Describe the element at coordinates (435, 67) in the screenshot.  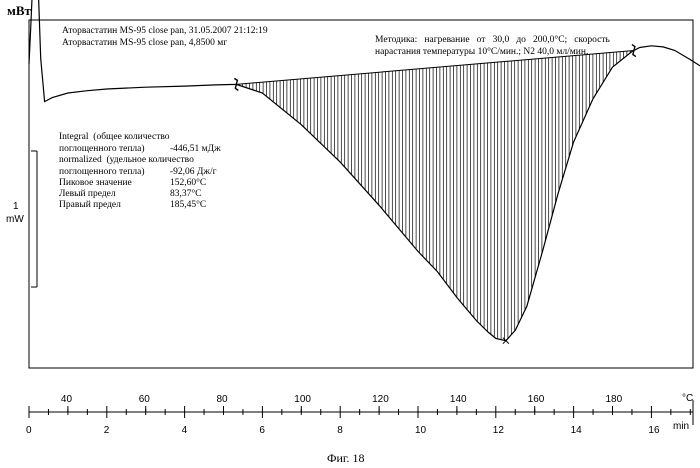
I see `integration-baseline` at that location.